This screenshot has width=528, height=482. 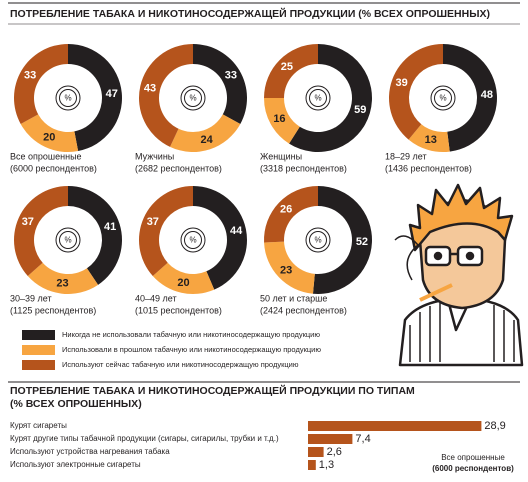 I want to click on category-label: Используют электронные сигареты, so click(x=75, y=464).